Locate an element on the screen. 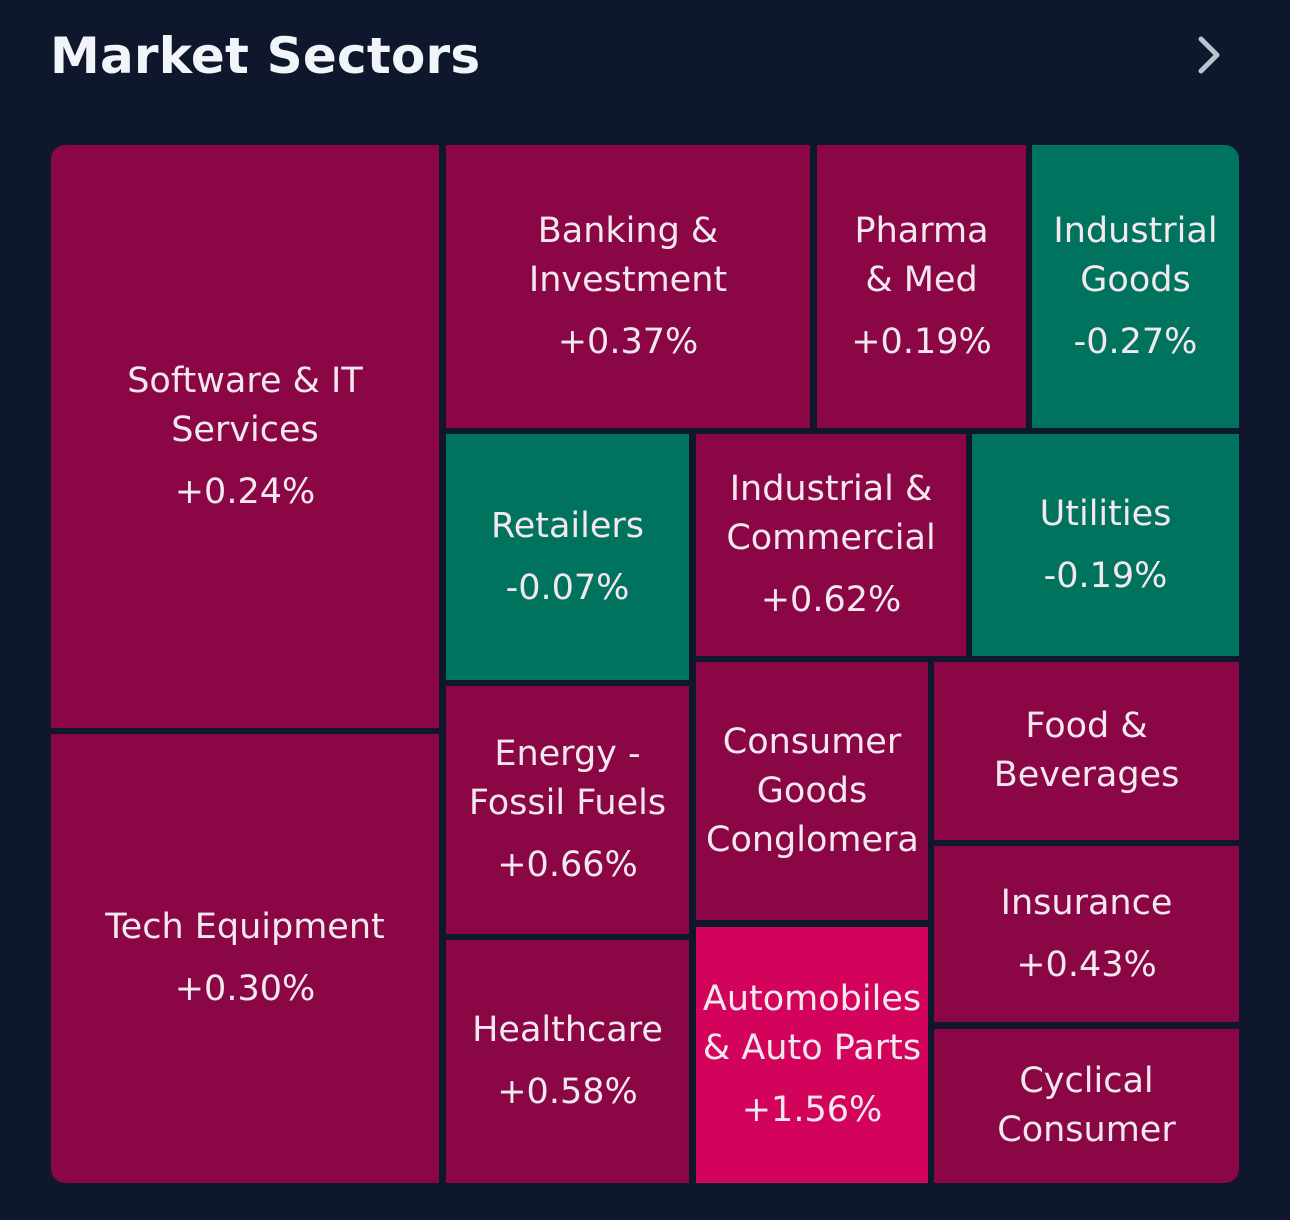 The width and height of the screenshot is (1290, 1220). sector-change: +0.37% is located at coordinates (628, 341).